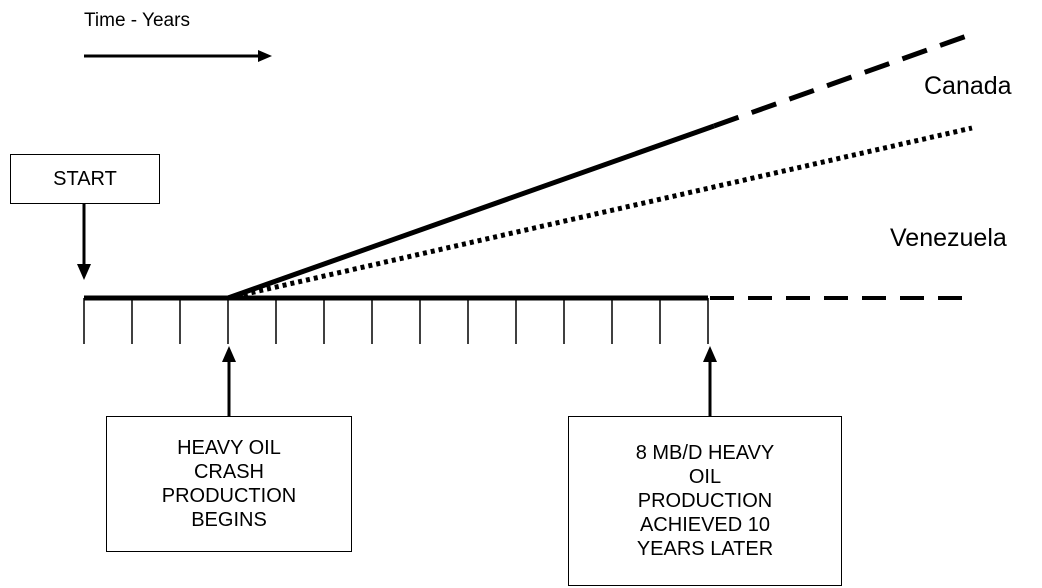  I want to click on crash-start-box: HEAVY OIL CRASH PRODUCTION BEGINS, so click(229, 484).